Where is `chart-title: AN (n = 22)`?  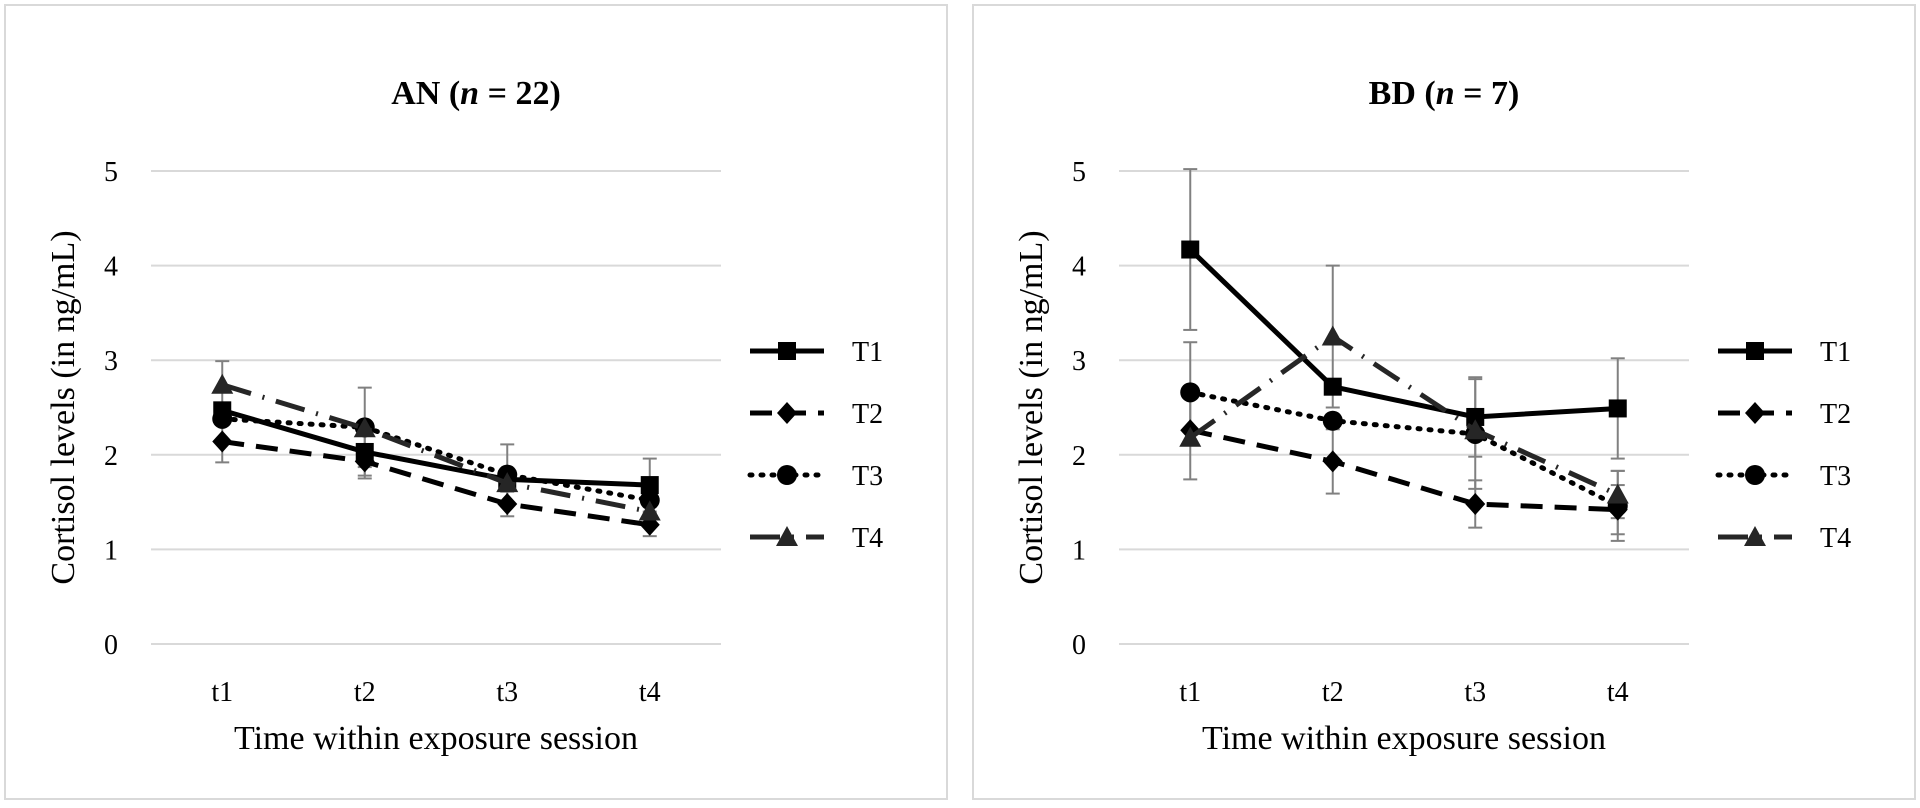
chart-title: AN (n = 22) is located at coordinates (476, 93).